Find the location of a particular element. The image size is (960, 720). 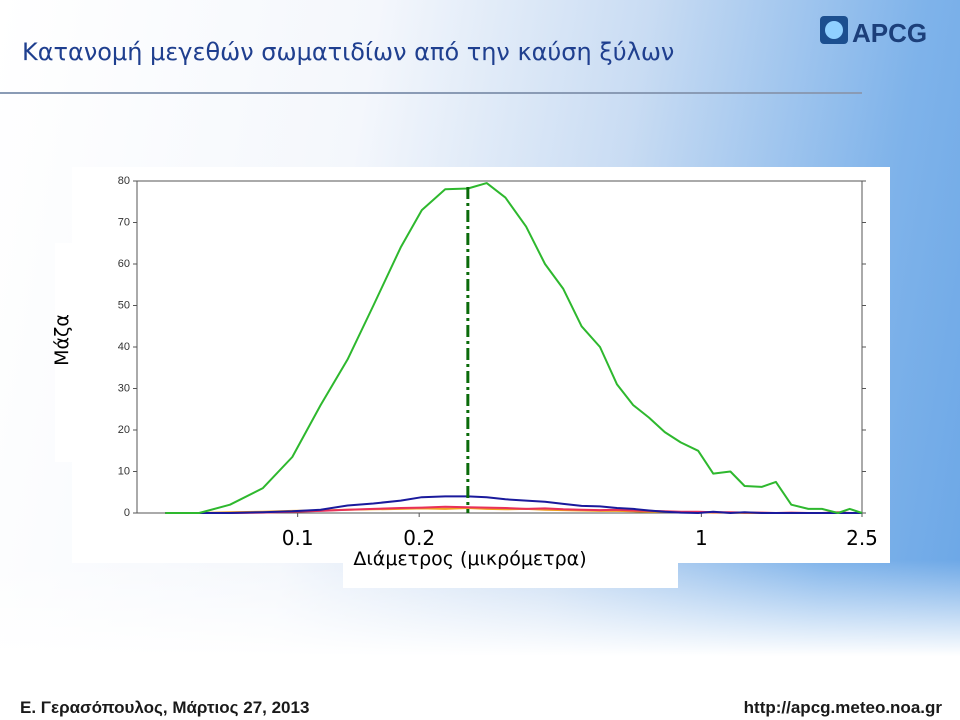

logo-globe is located at coordinates (834, 30).